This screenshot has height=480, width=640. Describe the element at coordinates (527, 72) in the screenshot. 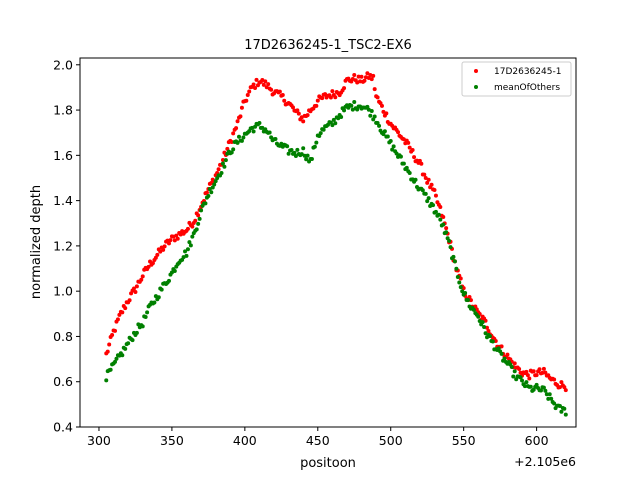

I see `legend-label-series-1: 17D2636245-1` at that location.